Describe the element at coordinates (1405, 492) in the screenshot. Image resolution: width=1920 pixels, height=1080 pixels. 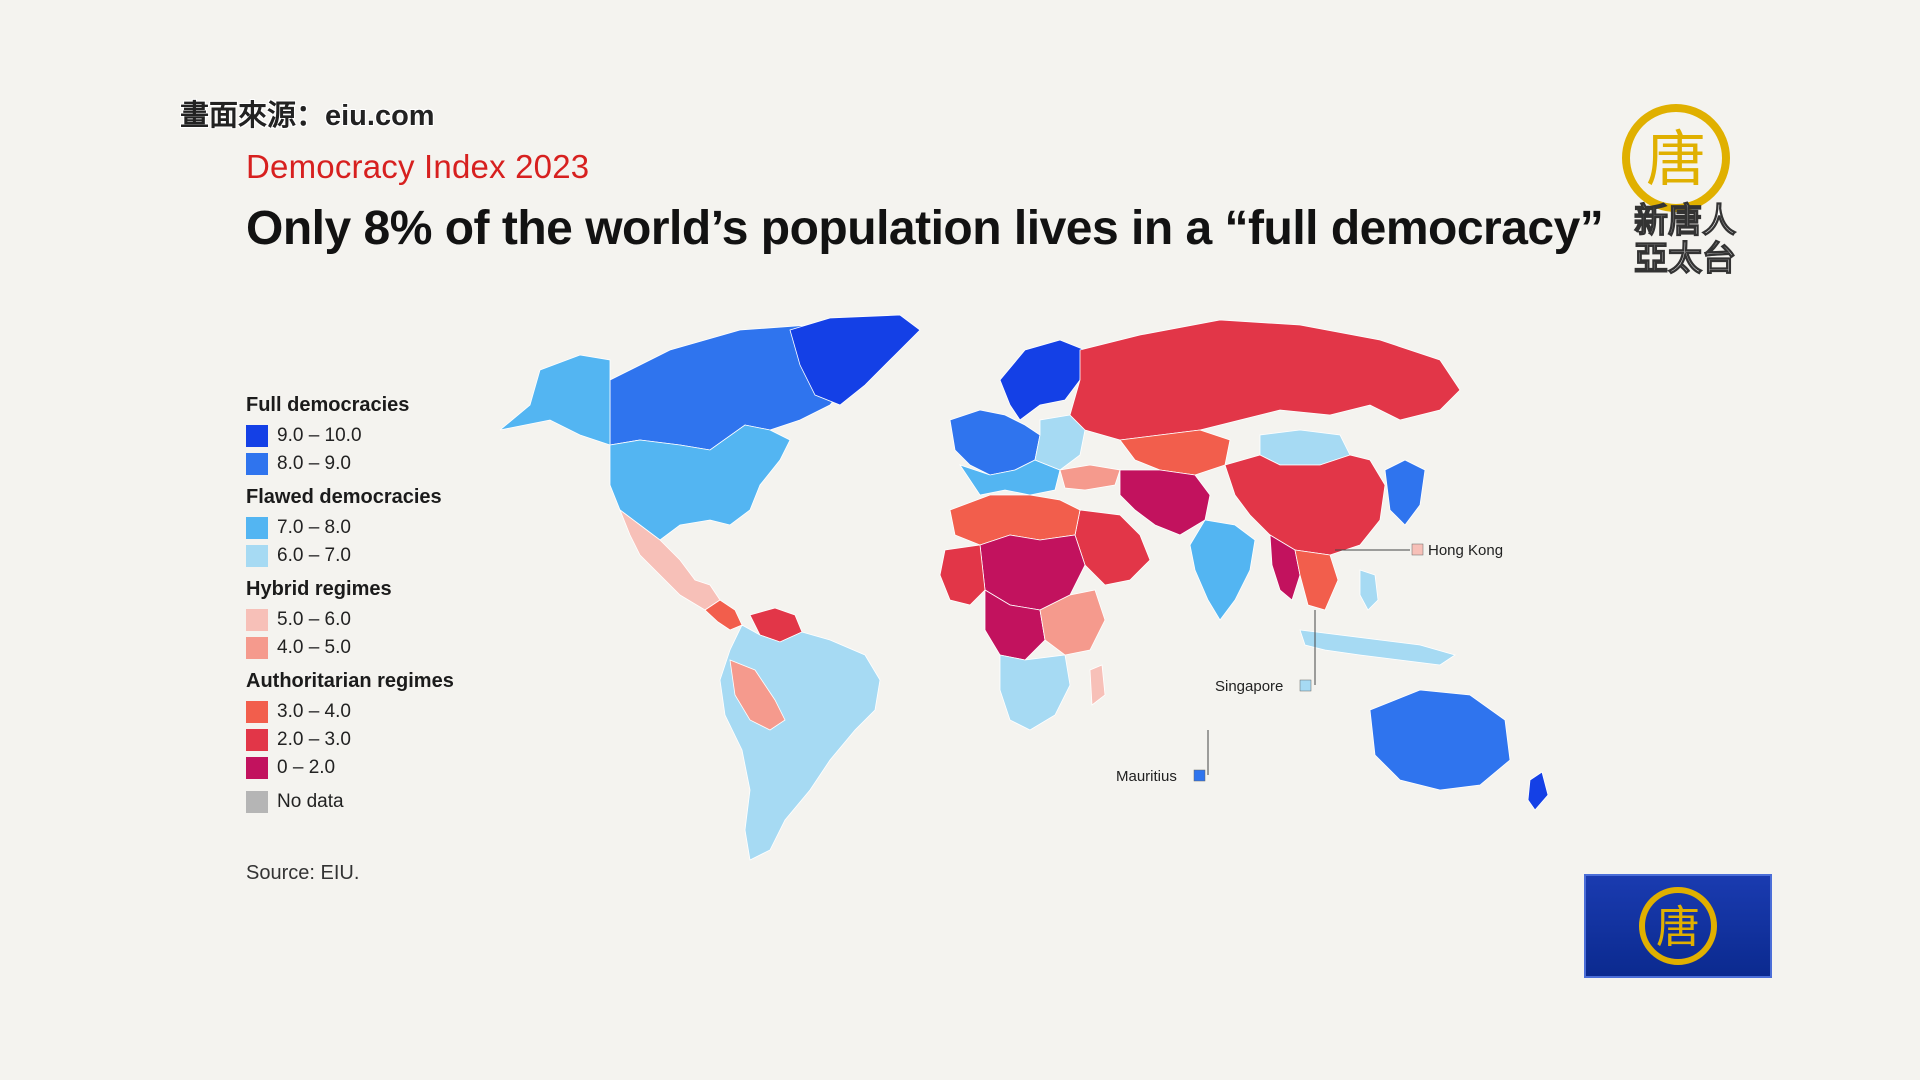
I see `region-korea-japan` at that location.